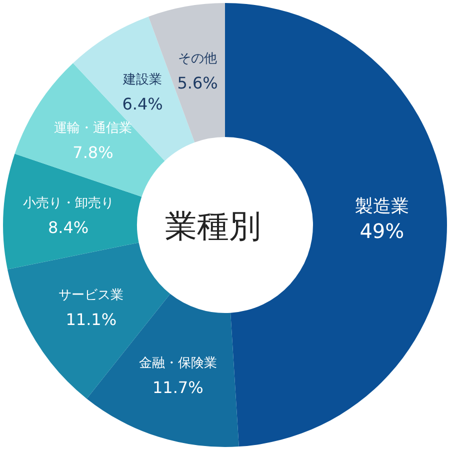  What do you see at coordinates (178, 387) in the screenshot?
I see `data-label: 11.7%` at bounding box center [178, 387].